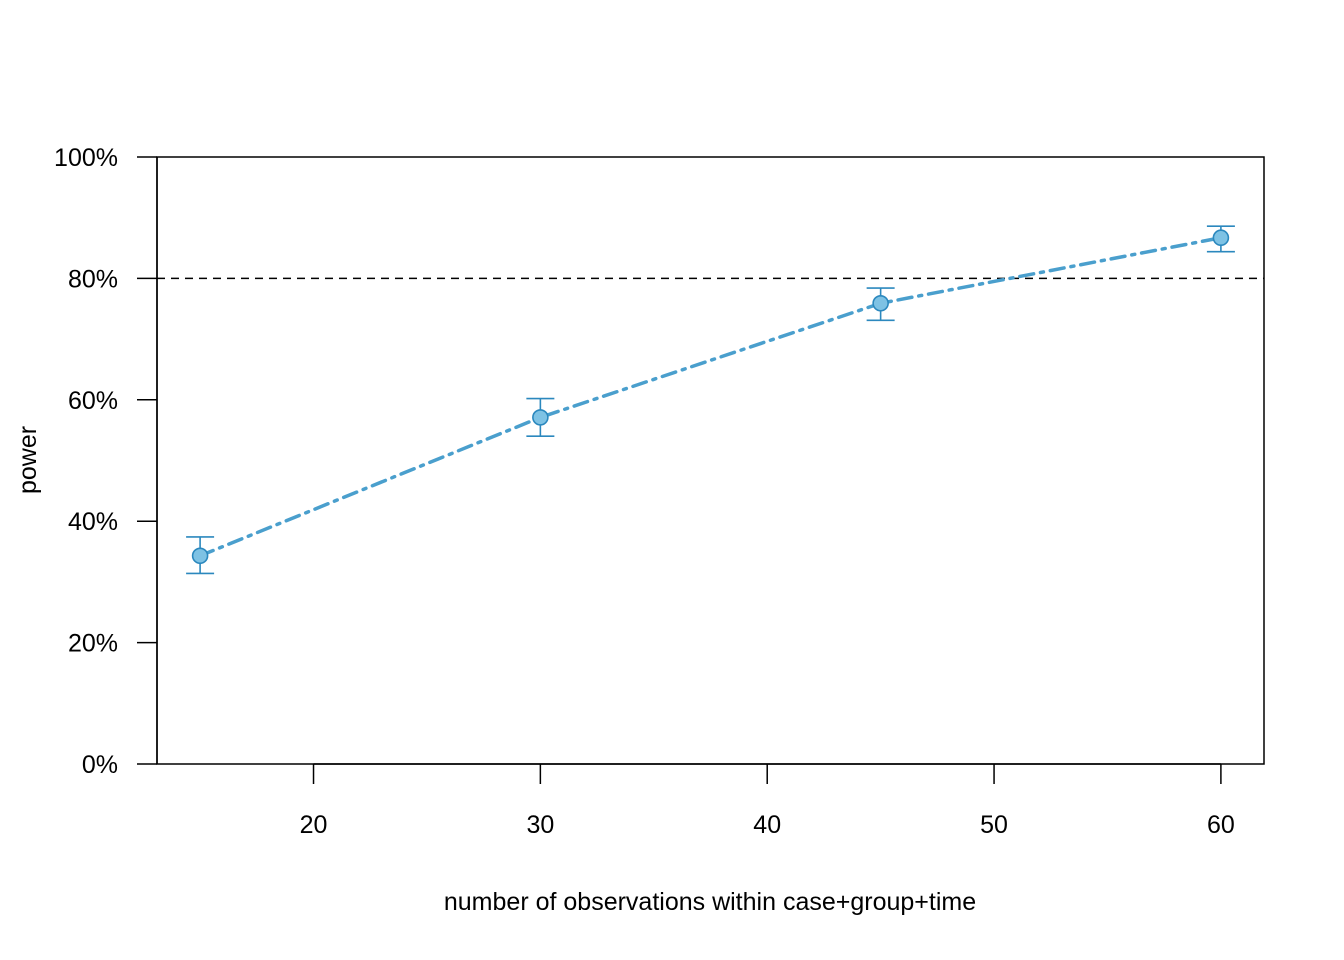 The width and height of the screenshot is (1344, 960). I want to click on y-tick-label: 100%, so click(86, 158).